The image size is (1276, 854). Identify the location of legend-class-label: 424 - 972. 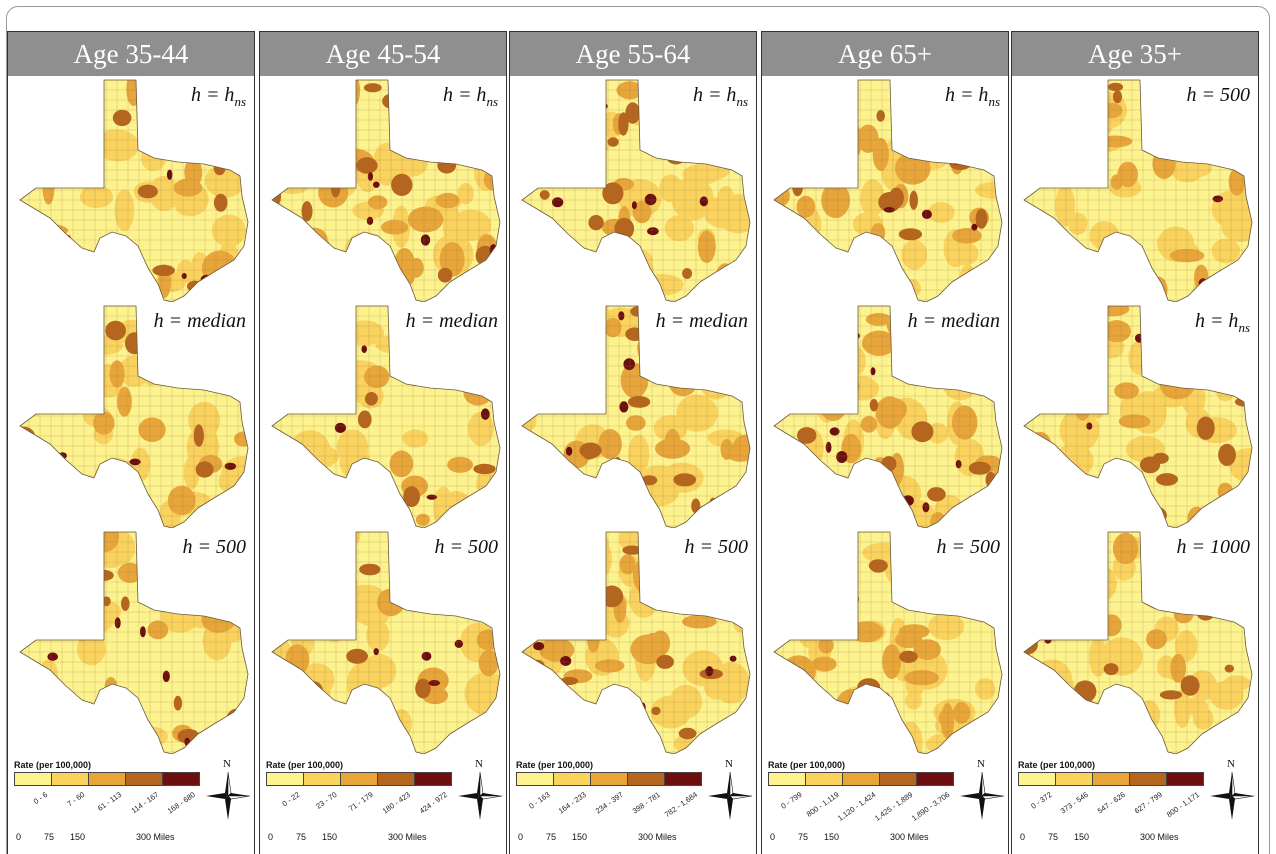
(434, 803).